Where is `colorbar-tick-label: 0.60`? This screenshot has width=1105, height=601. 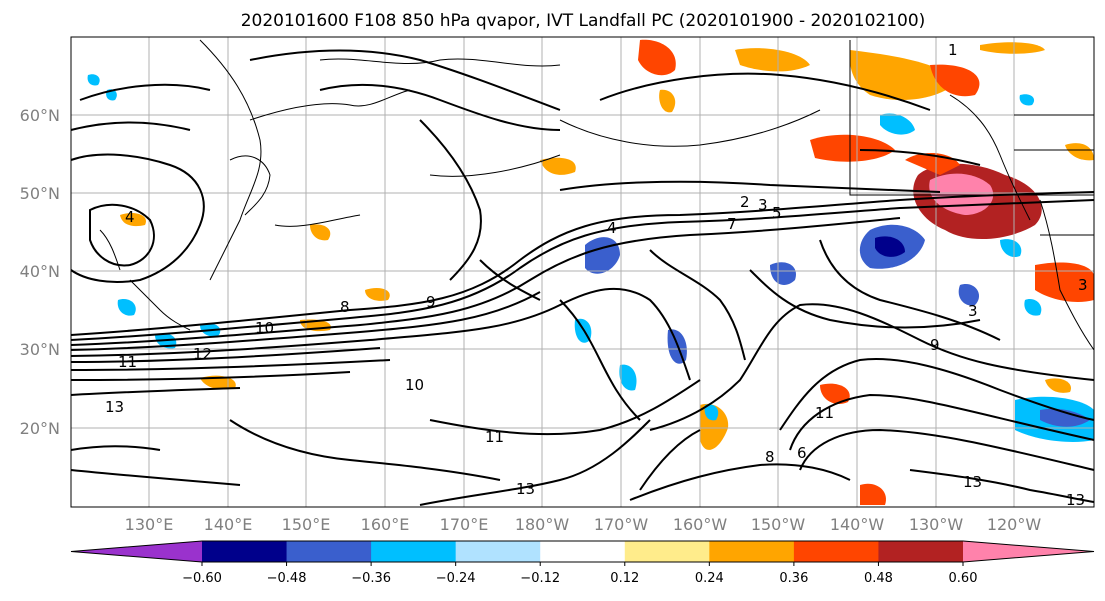
colorbar-tick-label: 0.60 is located at coordinates (963, 578).